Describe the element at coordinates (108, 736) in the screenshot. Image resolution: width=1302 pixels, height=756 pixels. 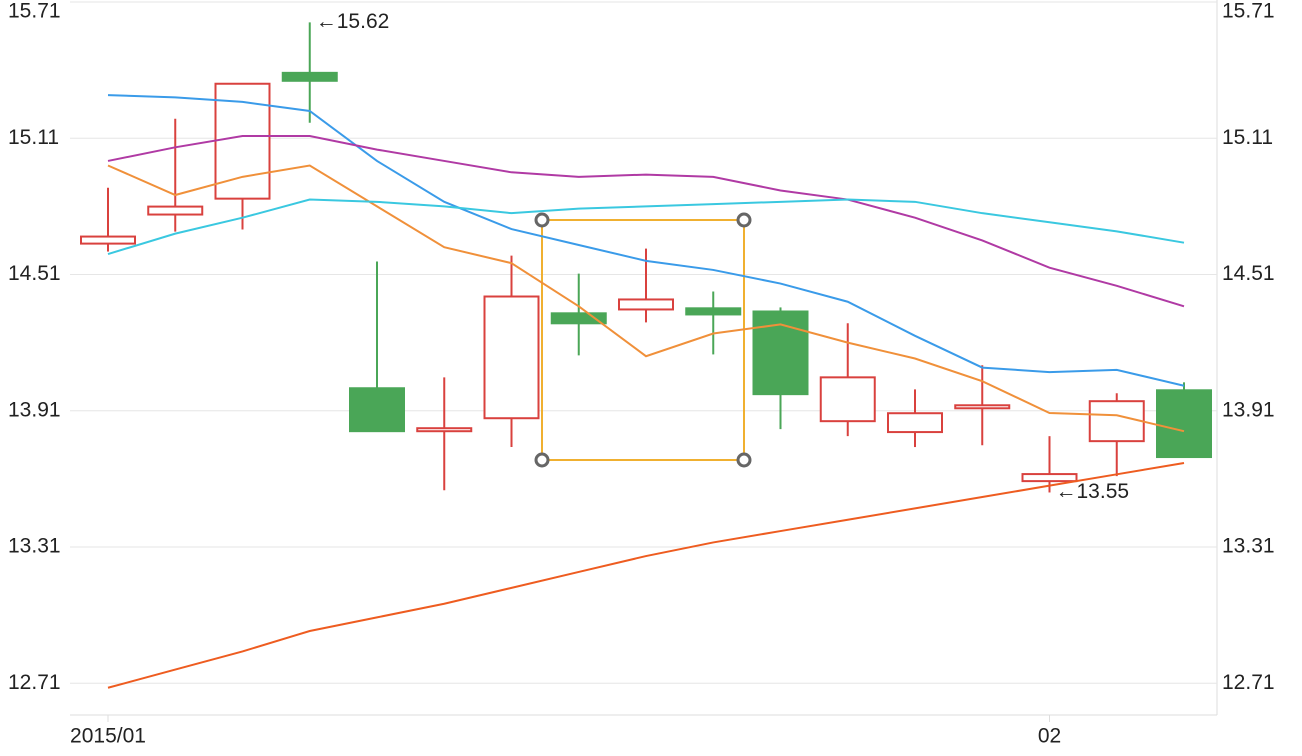
I see `x-tick-label: 2015/01` at that location.